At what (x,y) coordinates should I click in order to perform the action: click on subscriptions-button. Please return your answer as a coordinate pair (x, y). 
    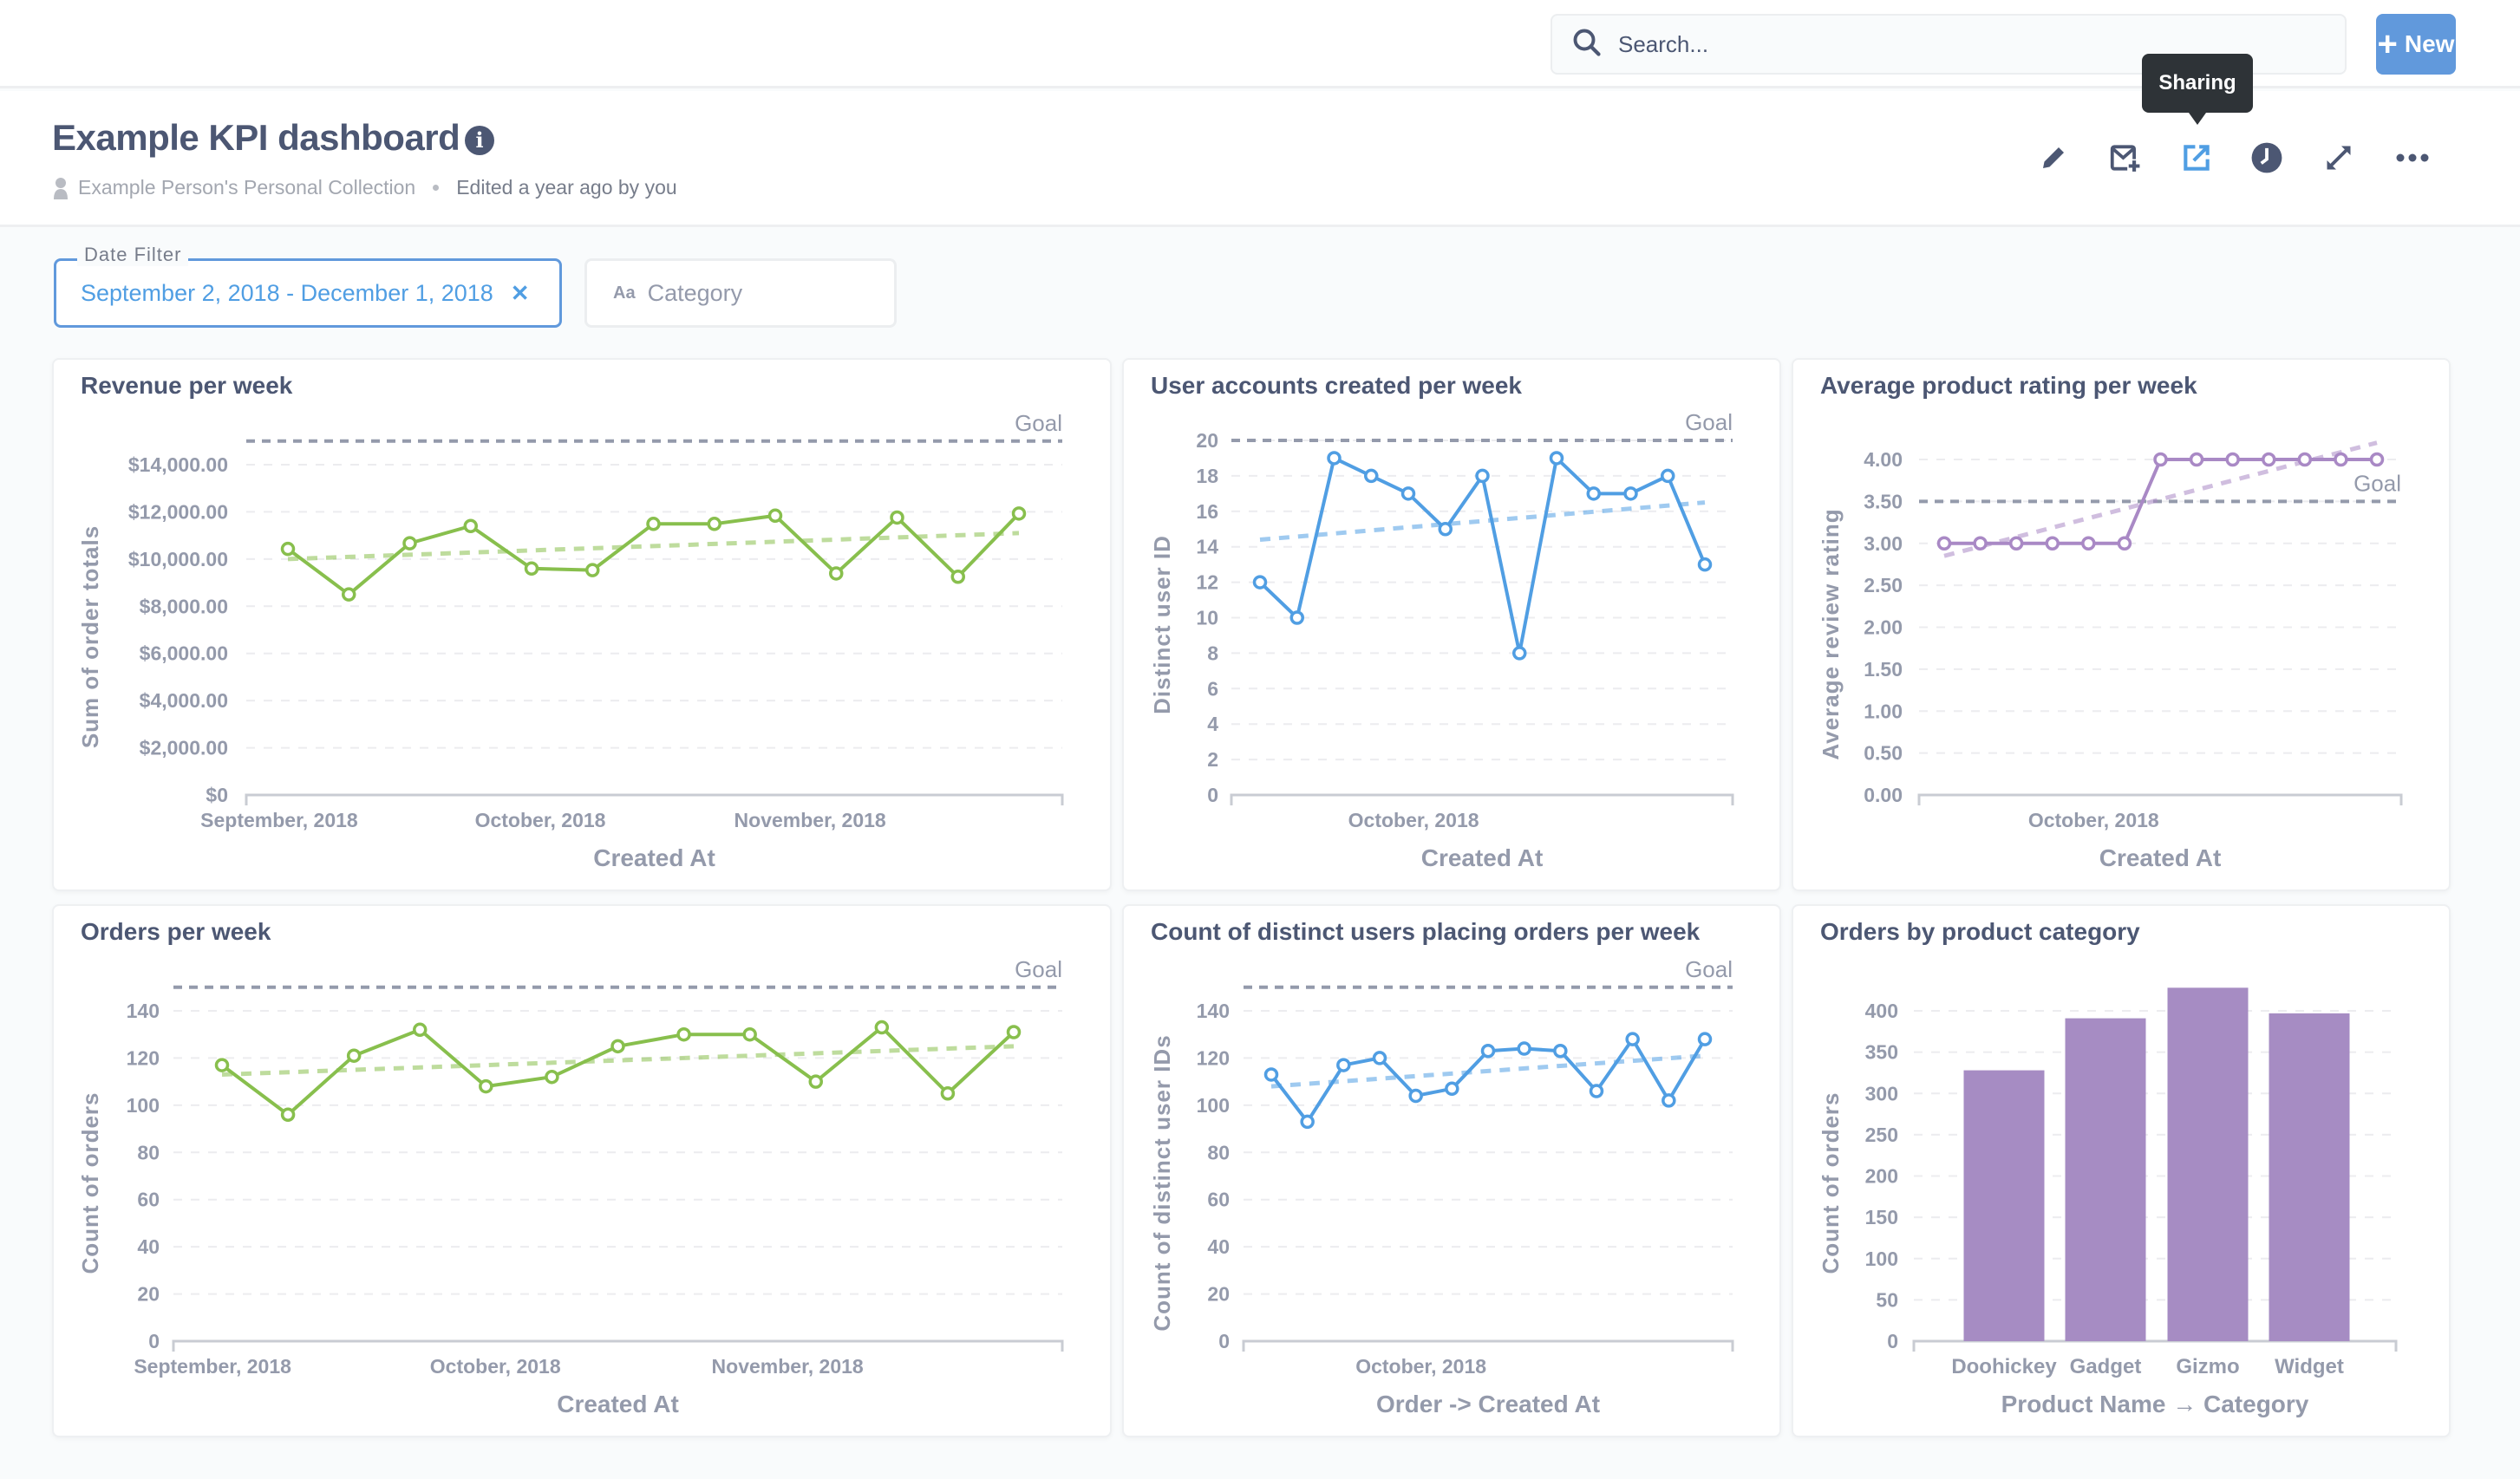
    Looking at the image, I should click on (2124, 158).